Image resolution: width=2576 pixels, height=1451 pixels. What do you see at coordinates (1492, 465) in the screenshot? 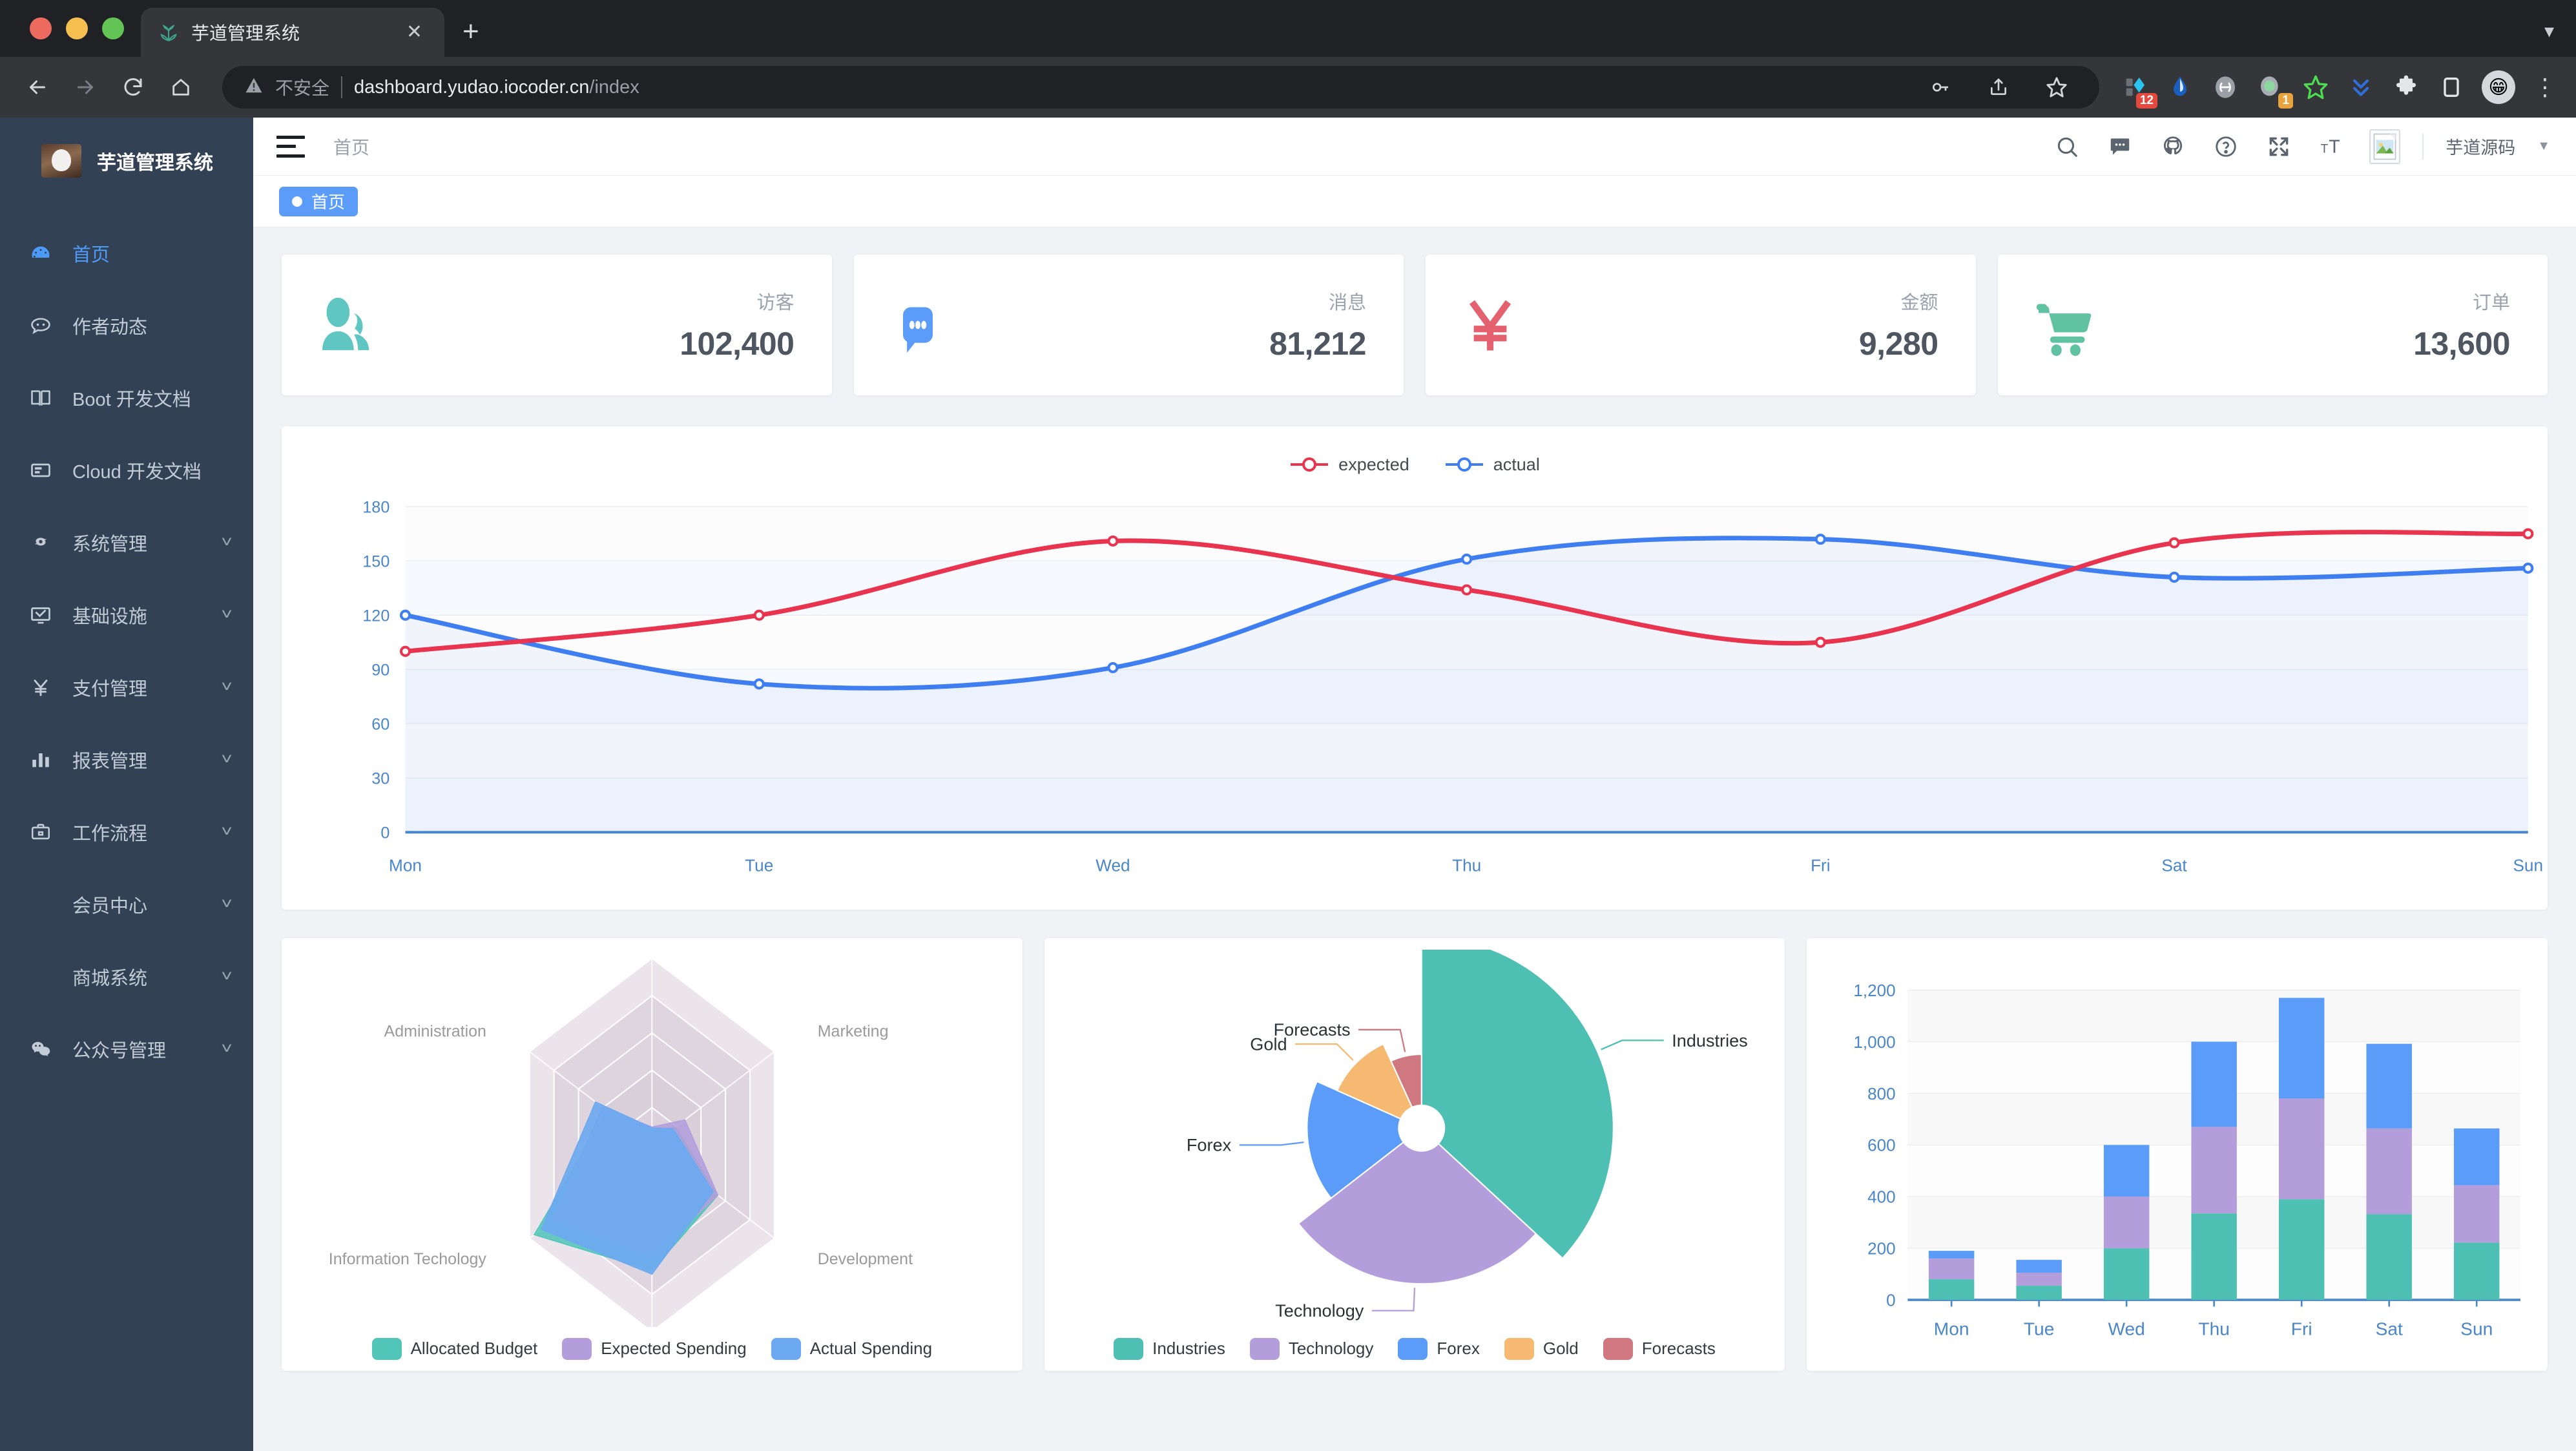
I see `legend-item-actual: actual` at bounding box center [1492, 465].